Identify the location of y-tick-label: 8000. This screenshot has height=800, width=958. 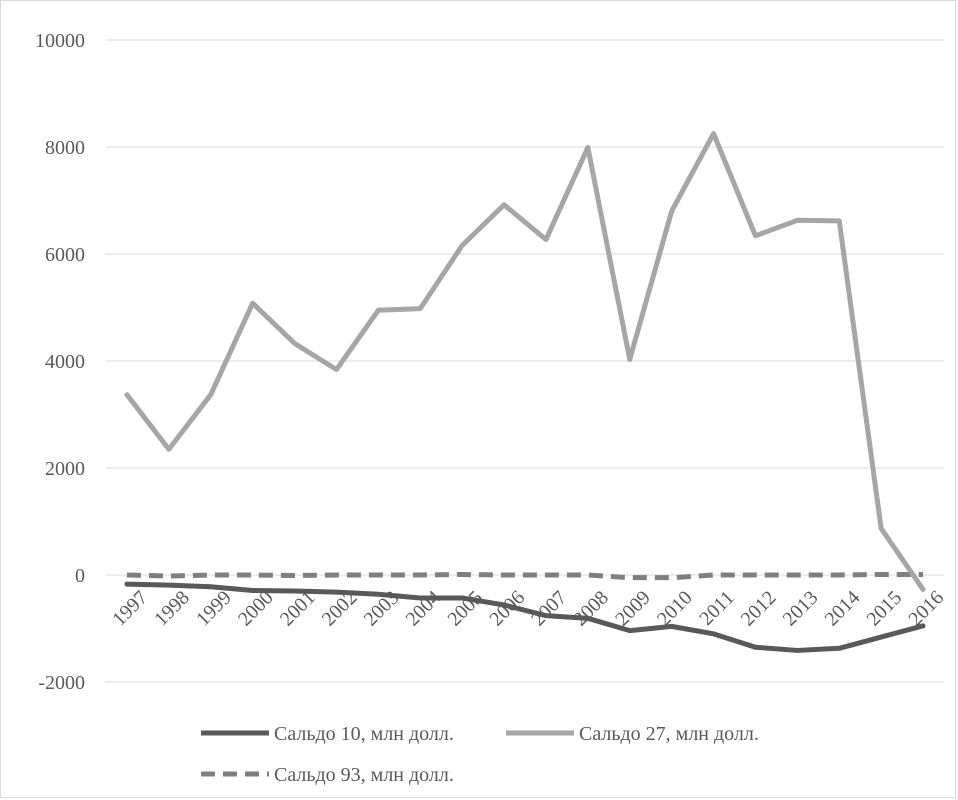
(65, 148).